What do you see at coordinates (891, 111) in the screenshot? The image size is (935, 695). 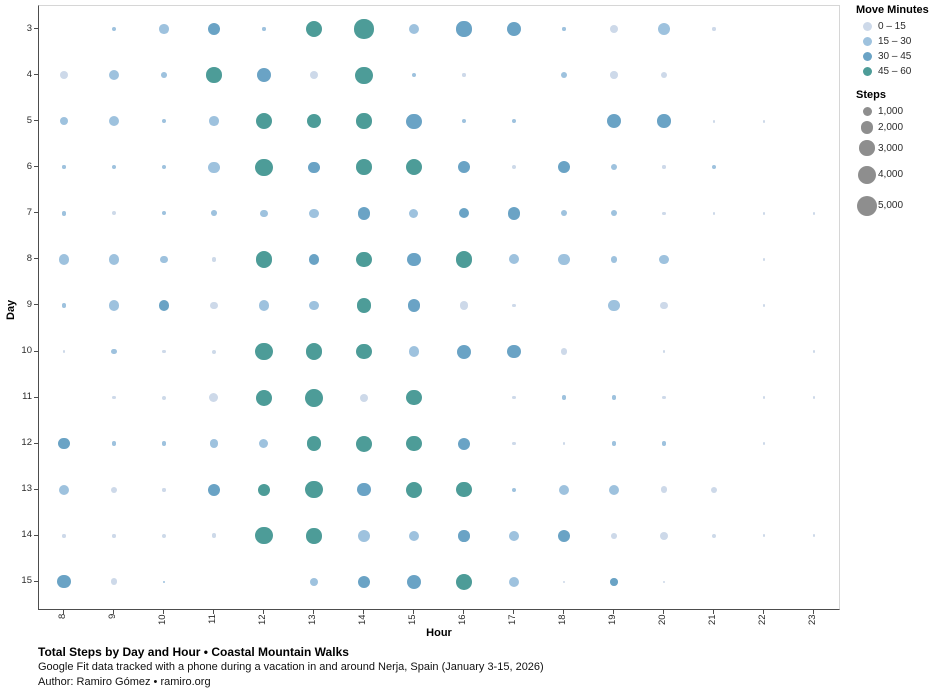 I see `legend-size-label: 1,000` at bounding box center [891, 111].